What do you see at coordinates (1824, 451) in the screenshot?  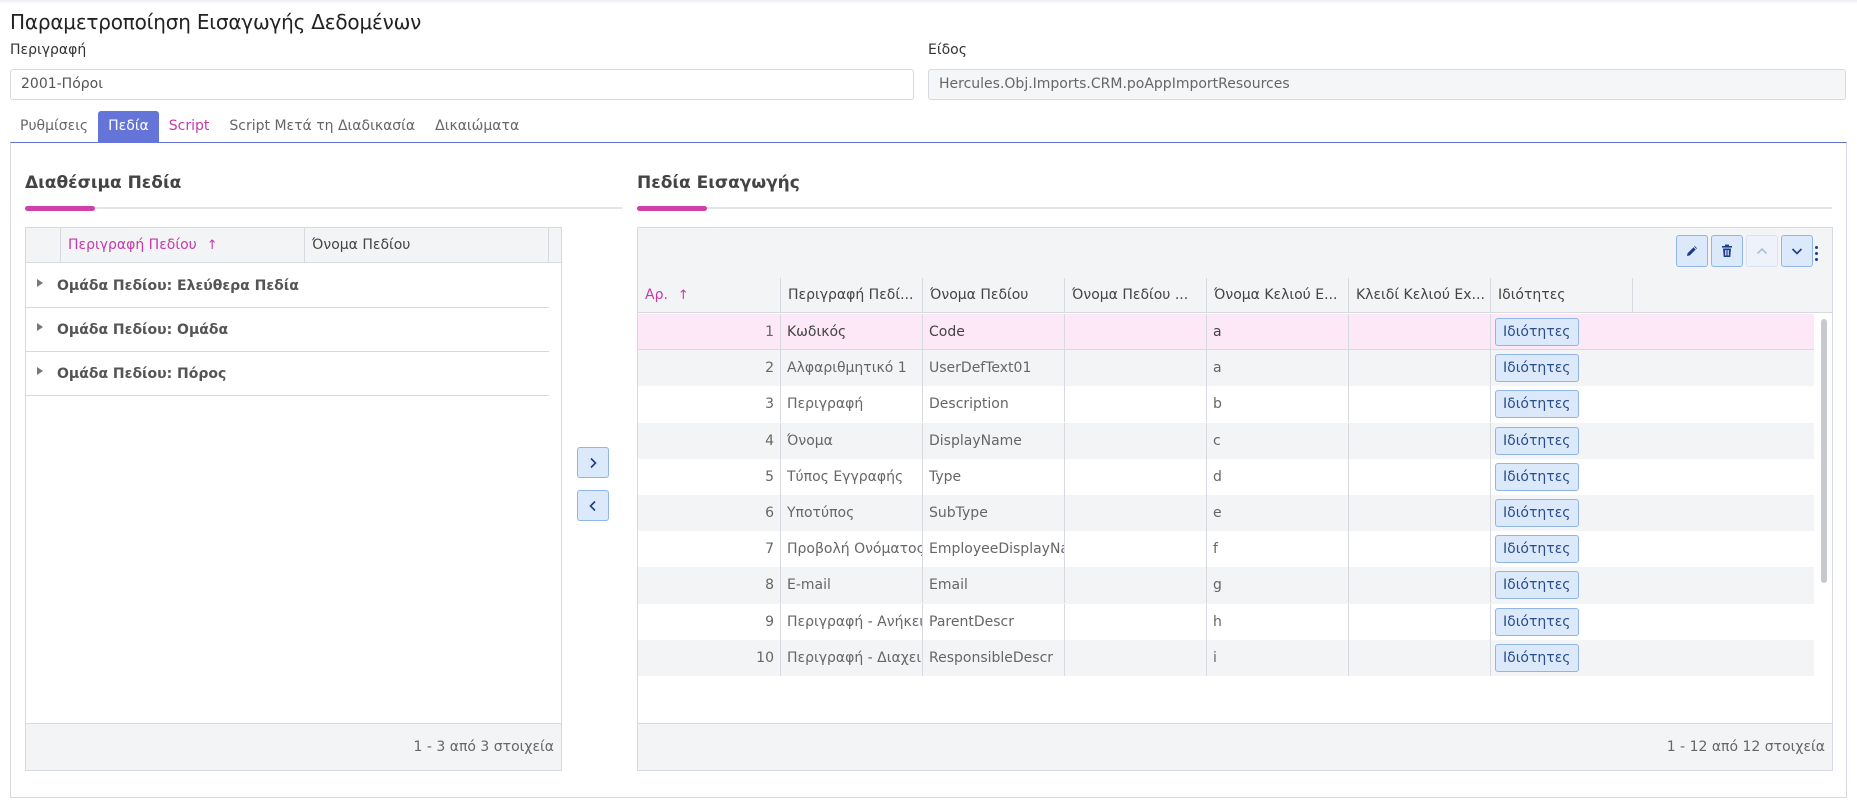 I see `scrollbar-thumb` at bounding box center [1824, 451].